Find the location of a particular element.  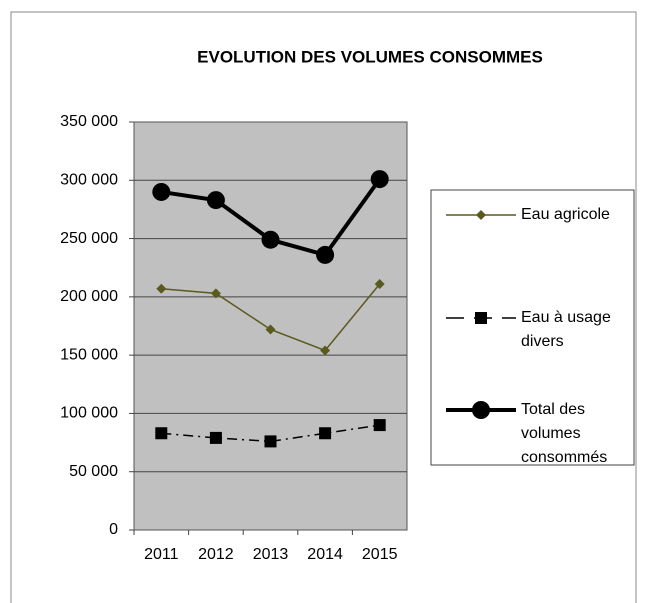

legend-label: Eau agricole is located at coordinates (565, 214).